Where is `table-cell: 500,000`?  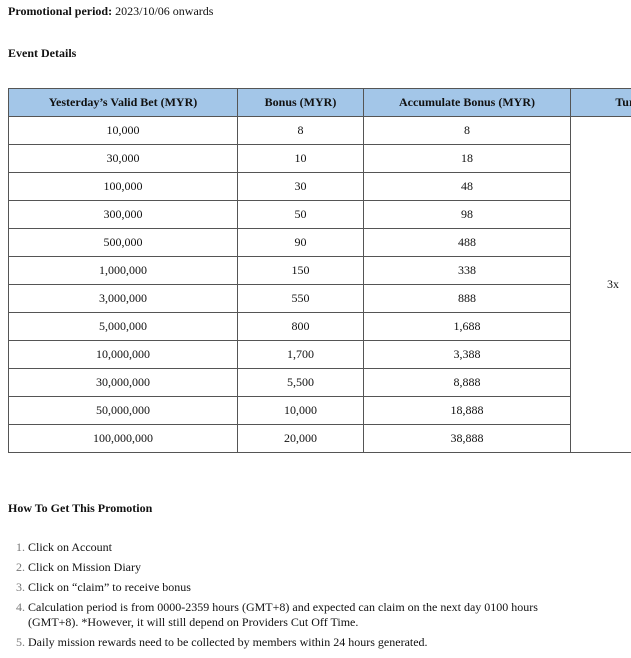 table-cell: 500,000 is located at coordinates (123, 242).